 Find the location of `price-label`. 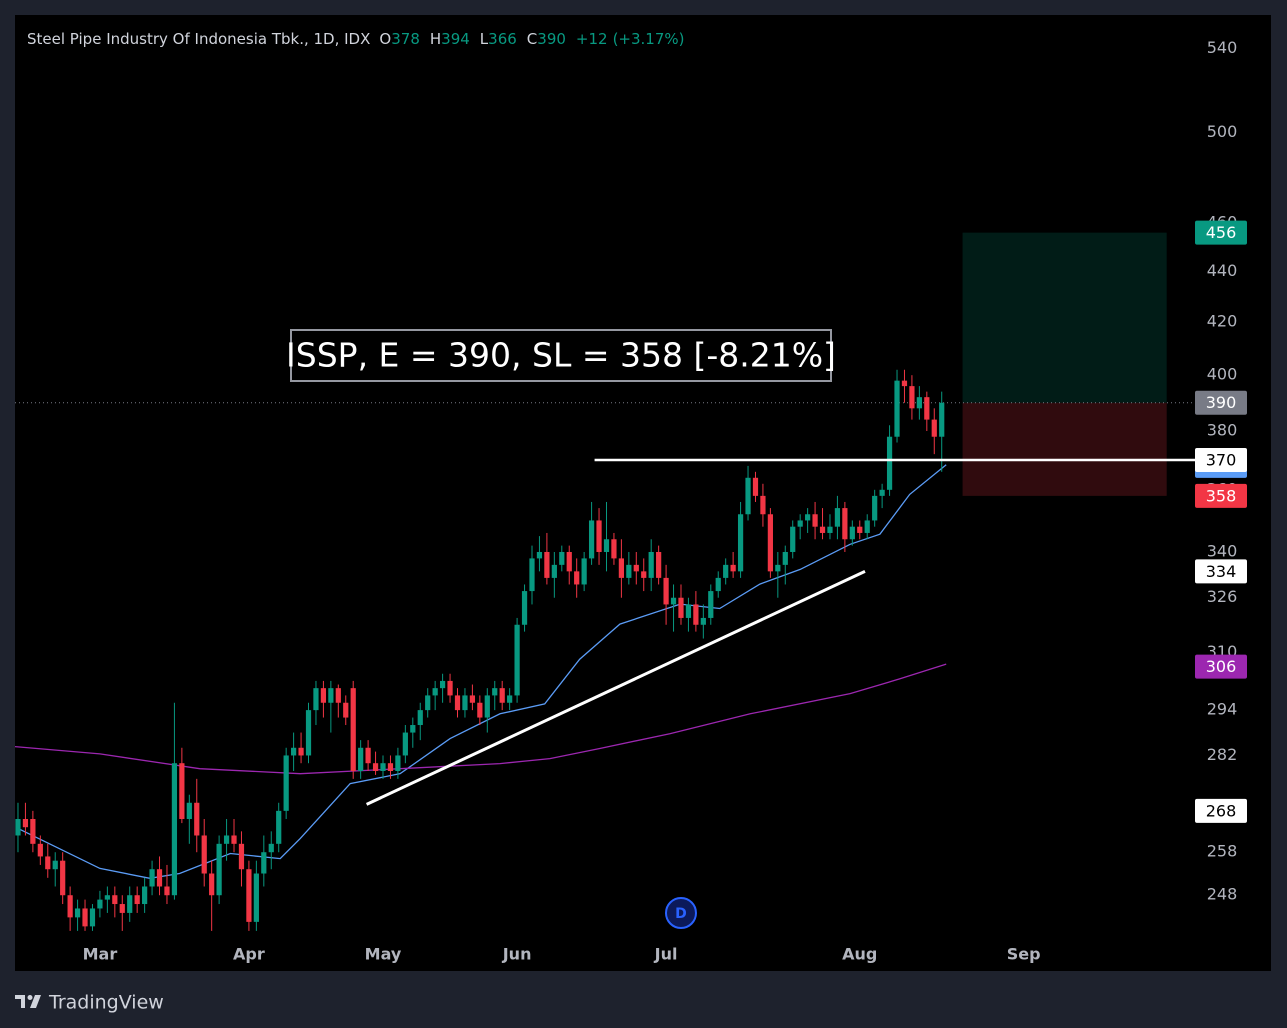

price-label is located at coordinates (1221, 232).